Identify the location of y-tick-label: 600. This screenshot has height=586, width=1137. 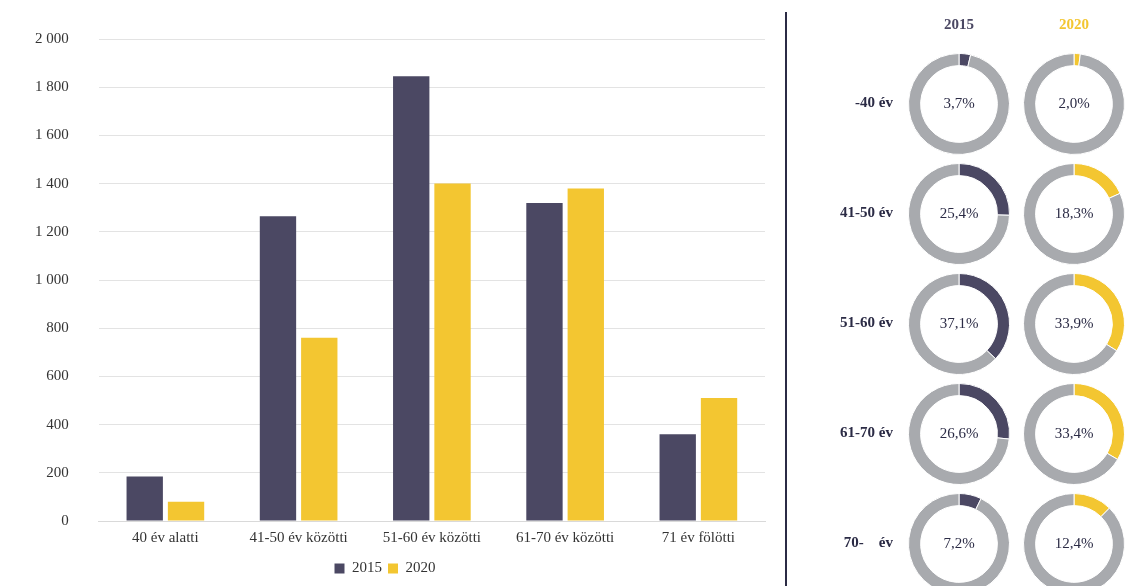
(57, 375).